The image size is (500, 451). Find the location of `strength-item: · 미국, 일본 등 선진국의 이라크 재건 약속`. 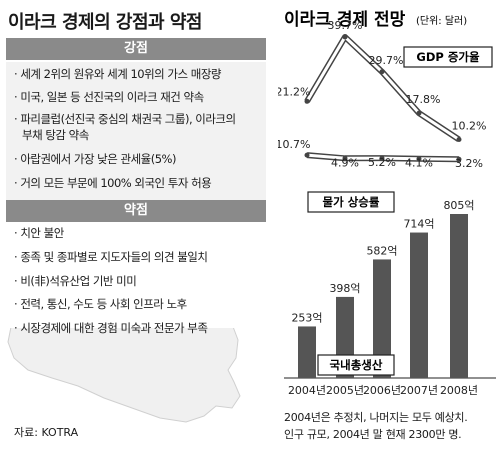

strength-item: · 미국, 일본 등 선진국의 이라크 재건 약속 is located at coordinates (109, 97).